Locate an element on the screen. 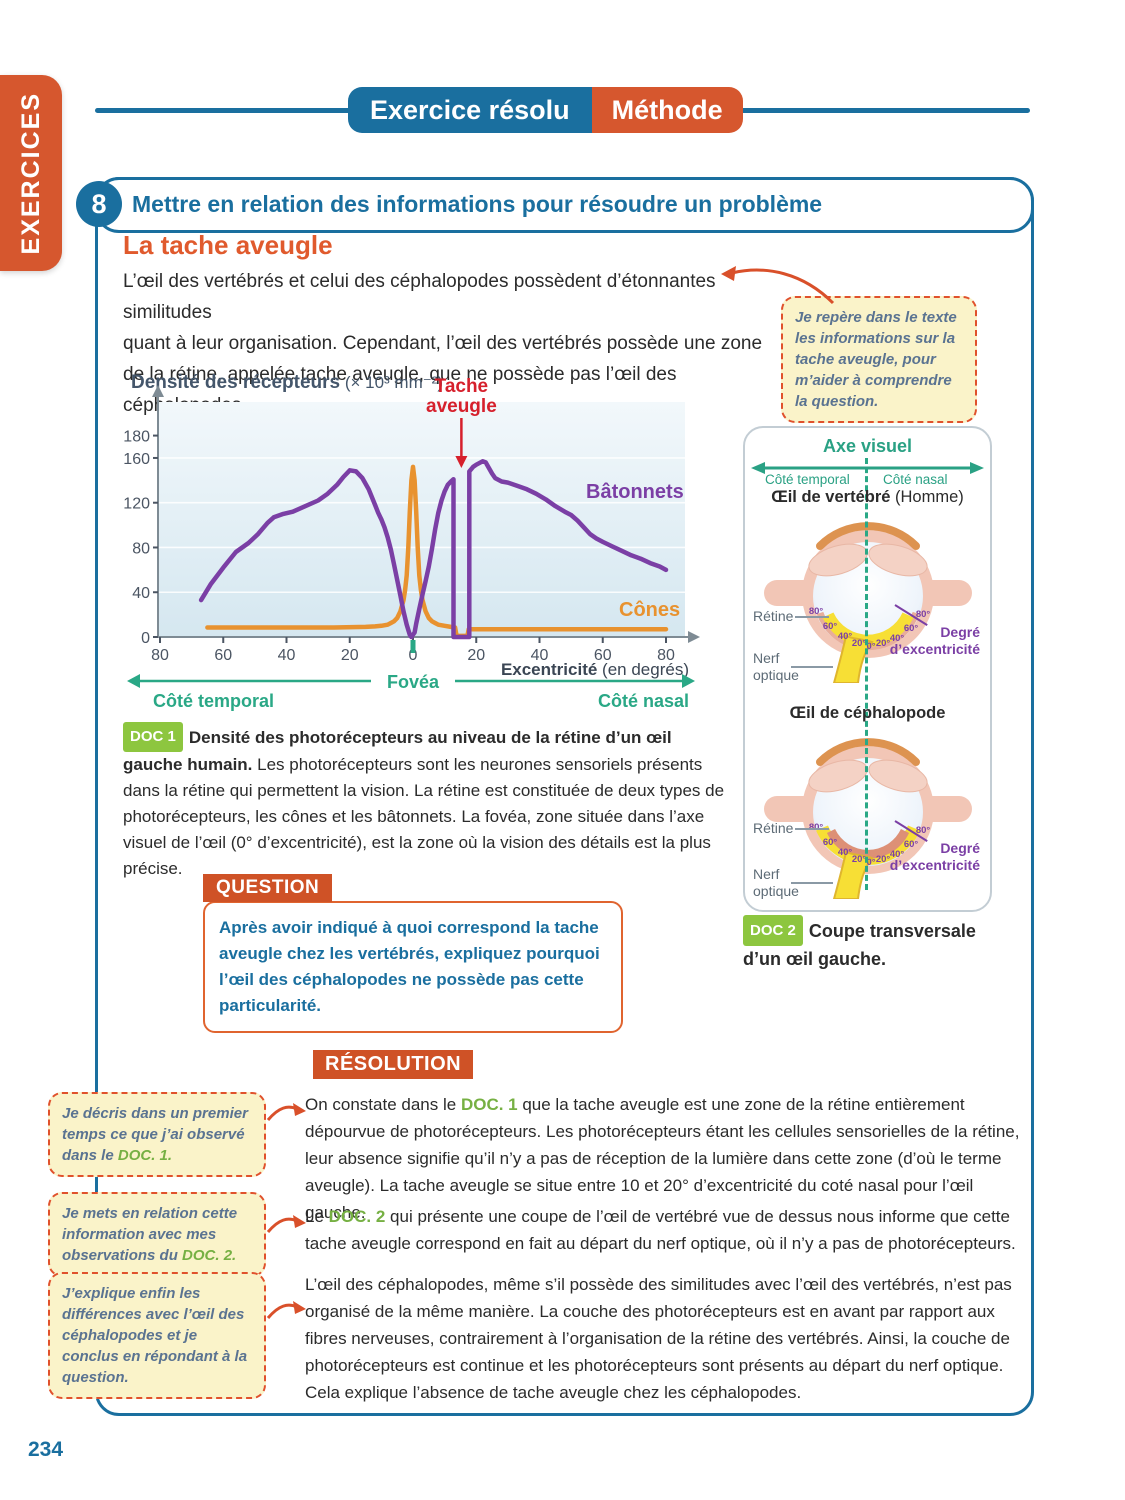 The image size is (1125, 1500). skill-bar is located at coordinates (564, 205).